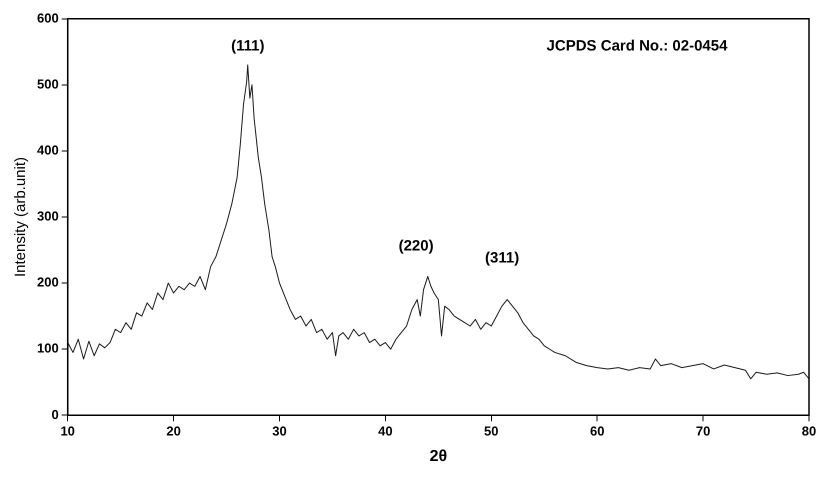 This screenshot has width=829, height=478. I want to click on annotation: (311), so click(502, 257).